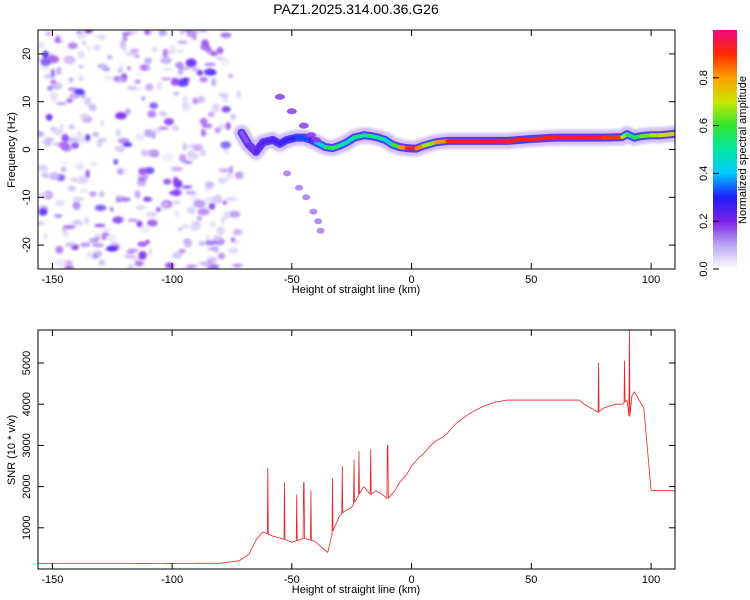 The width and height of the screenshot is (750, 600). I want to click on x-tick-label: -150, so click(52, 280).